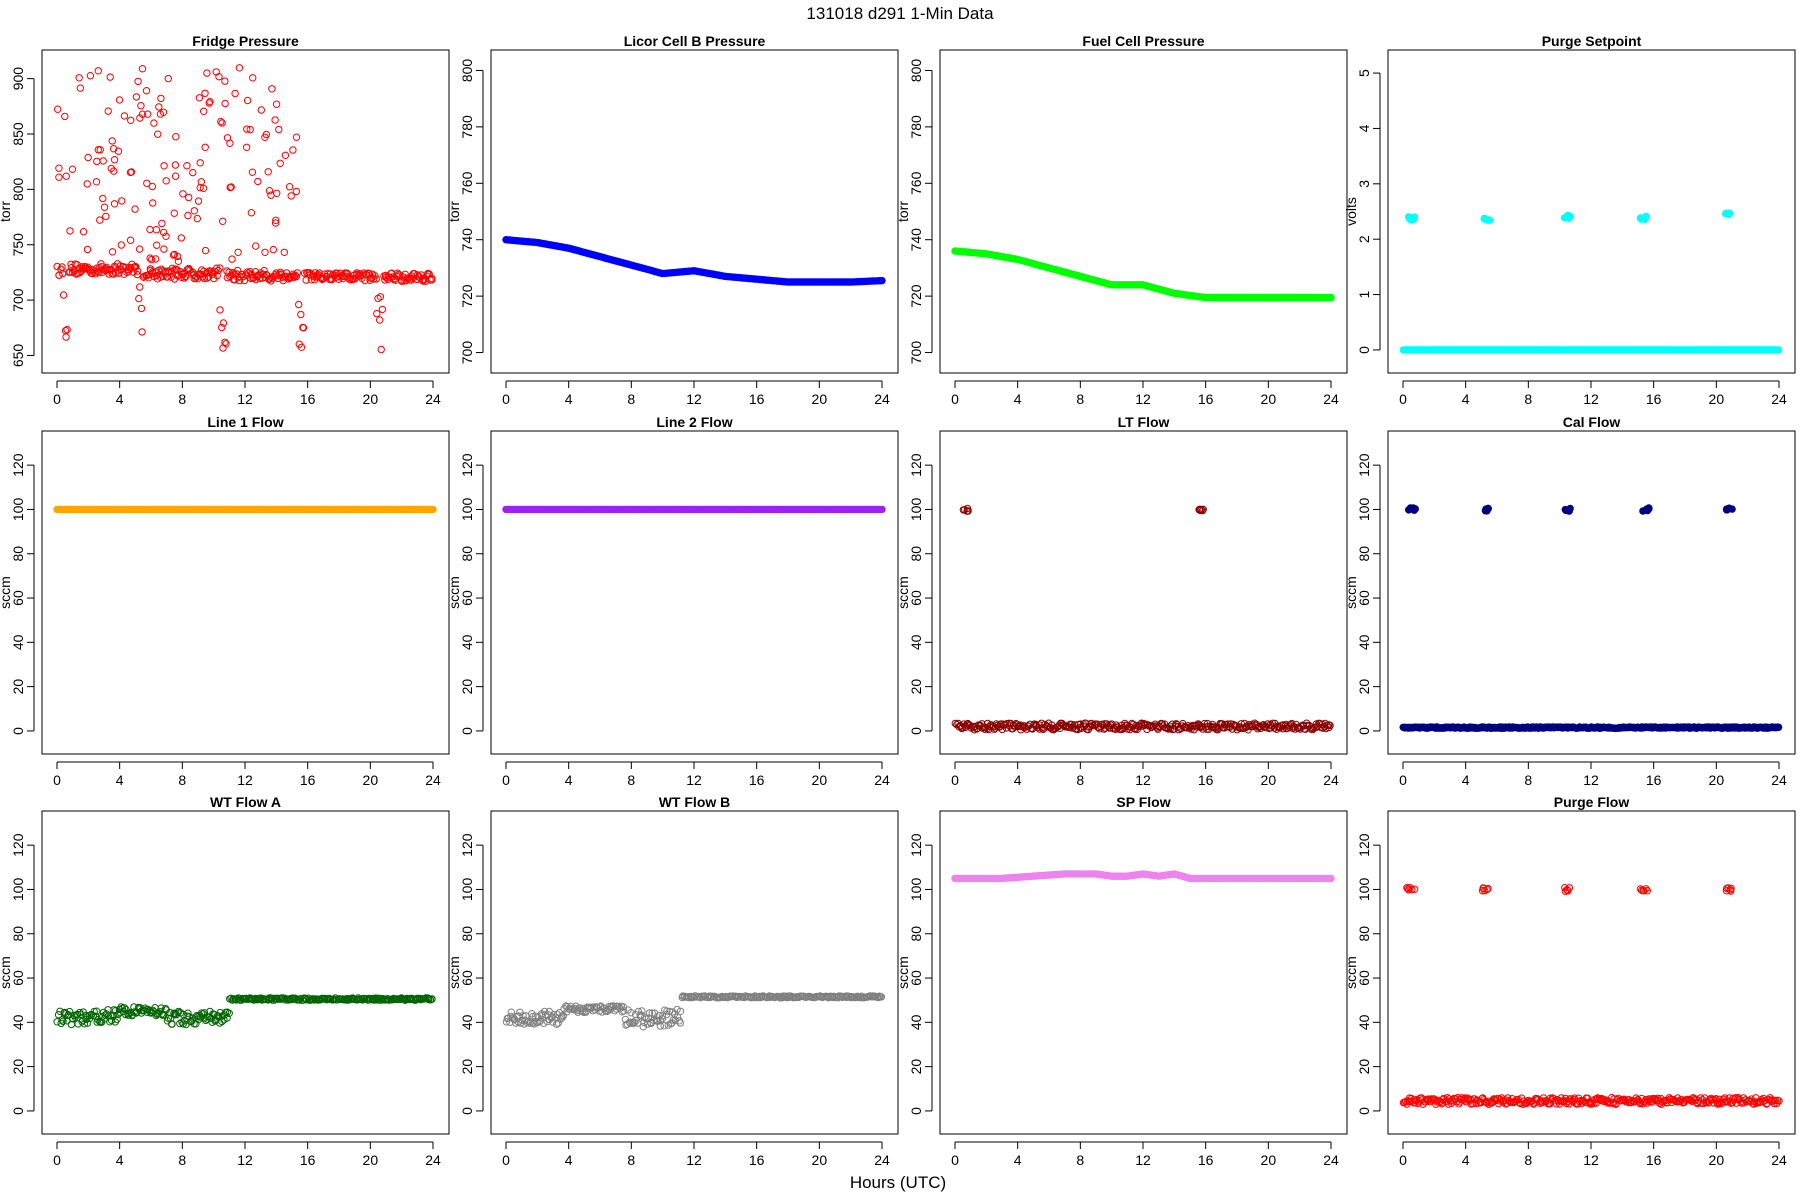 The height and width of the screenshot is (1200, 1800). I want to click on panel-title: Line 1 Flow, so click(245, 422).